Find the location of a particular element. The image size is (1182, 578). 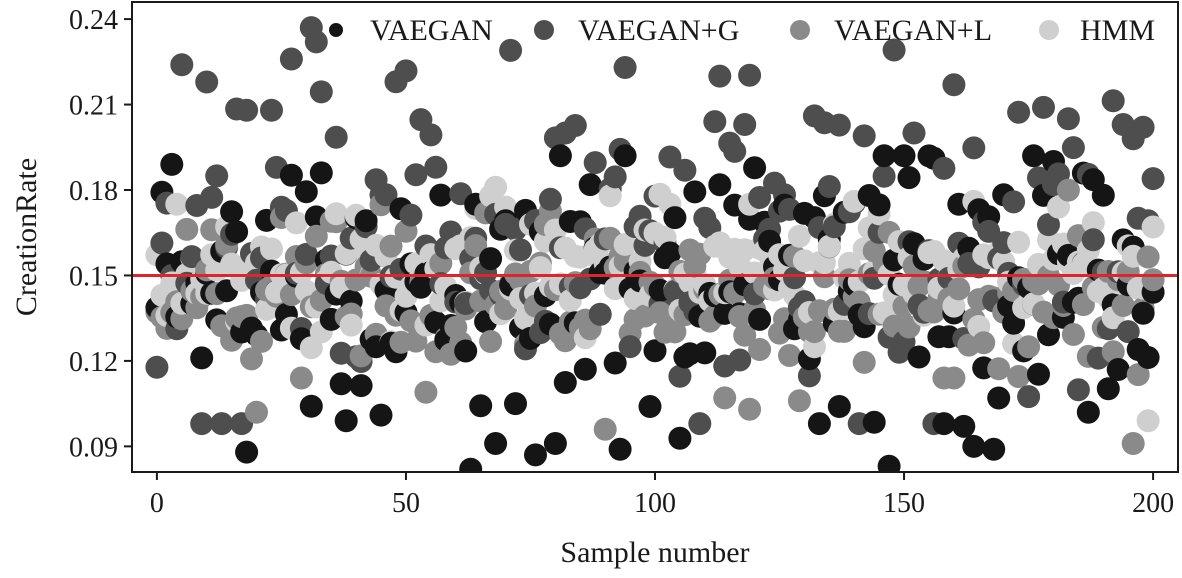

x-tick-label: 0 is located at coordinates (157, 503).